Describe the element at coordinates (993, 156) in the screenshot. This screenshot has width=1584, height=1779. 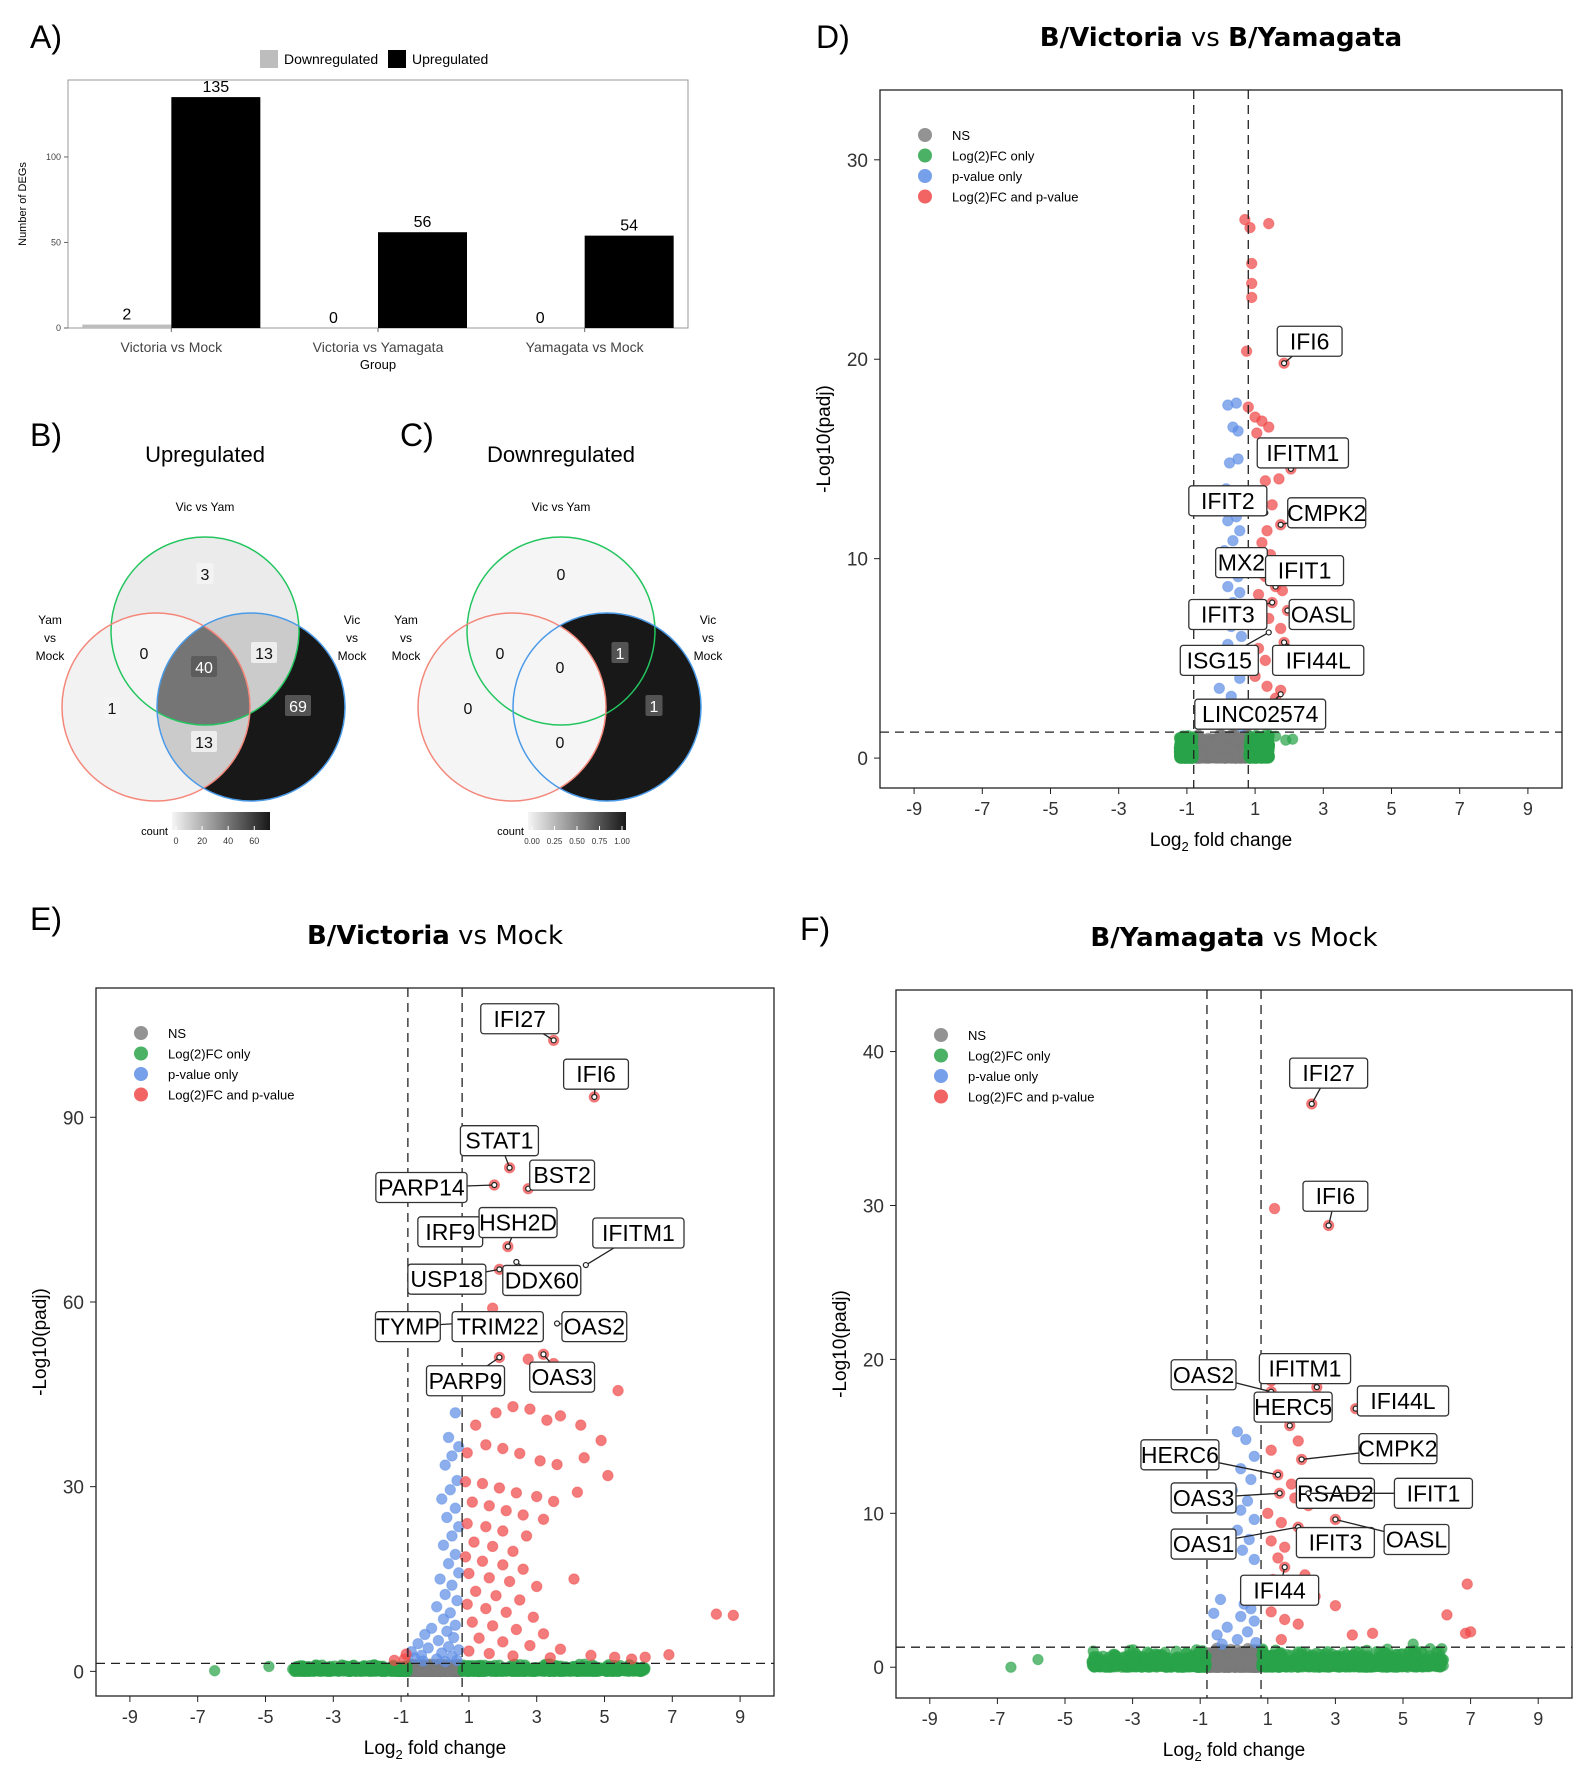
I see `legend-label: Log(2)FC only` at that location.